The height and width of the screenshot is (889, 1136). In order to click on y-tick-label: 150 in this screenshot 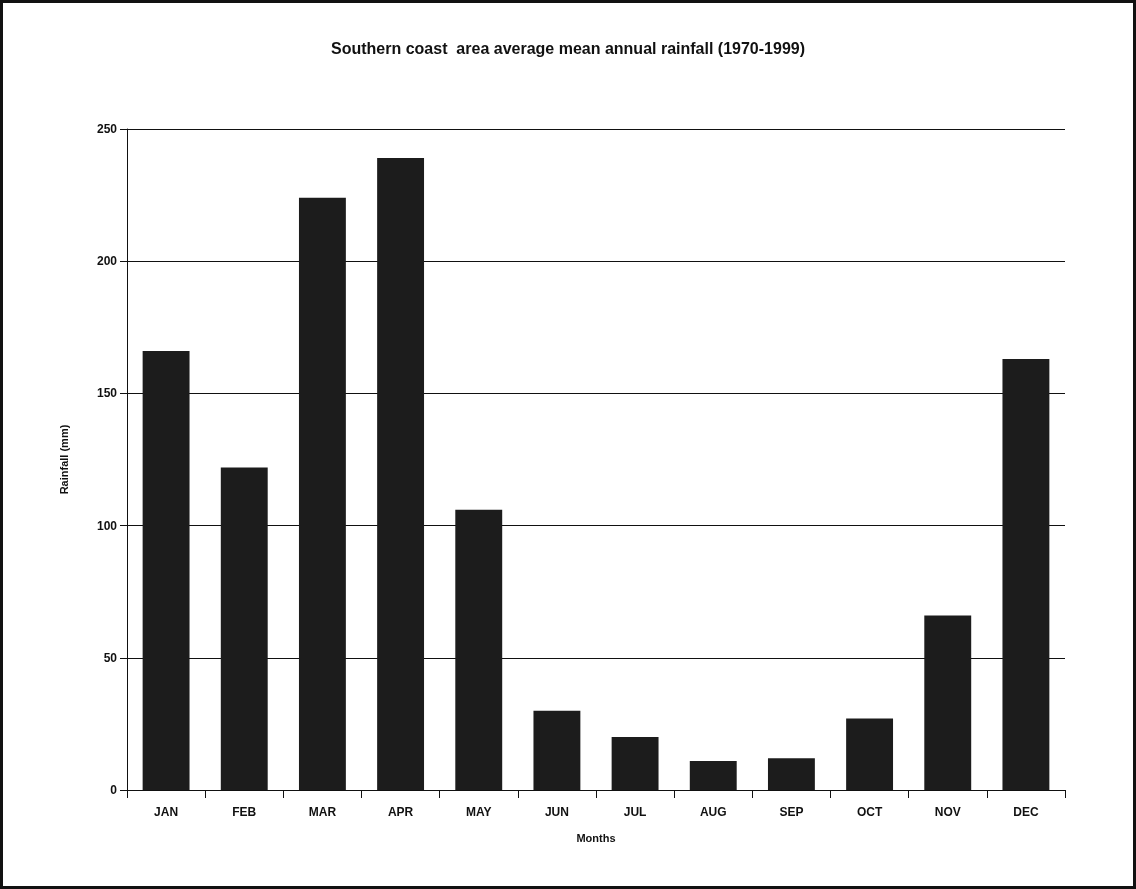, I will do `click(107, 393)`.